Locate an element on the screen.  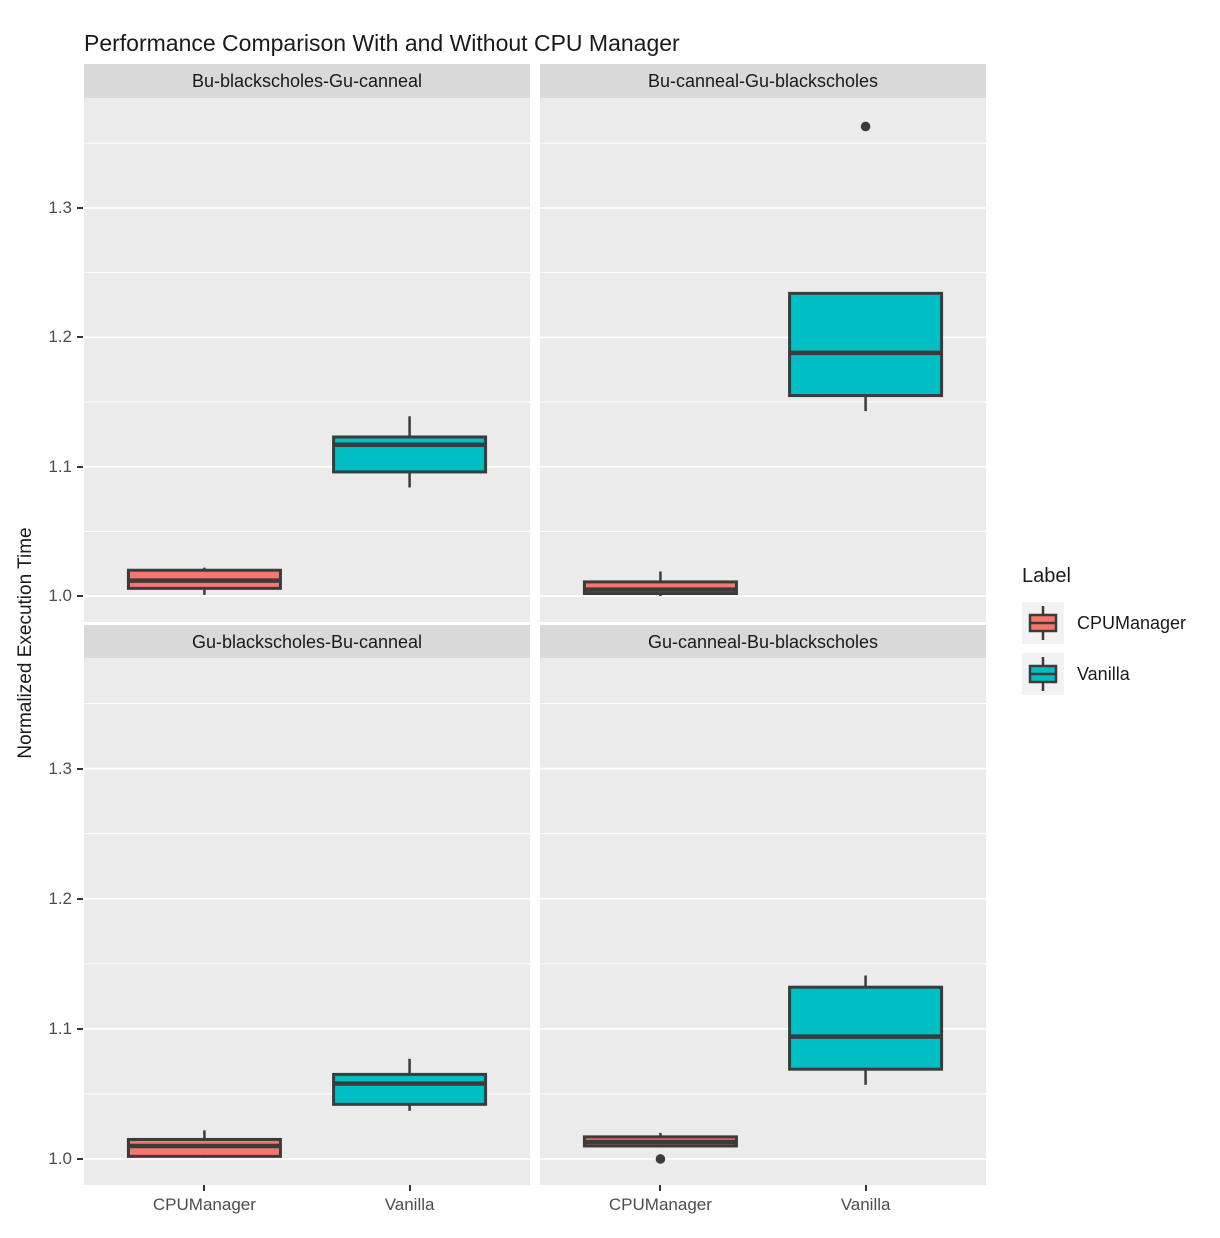
legend-title: Label is located at coordinates (1046, 576).